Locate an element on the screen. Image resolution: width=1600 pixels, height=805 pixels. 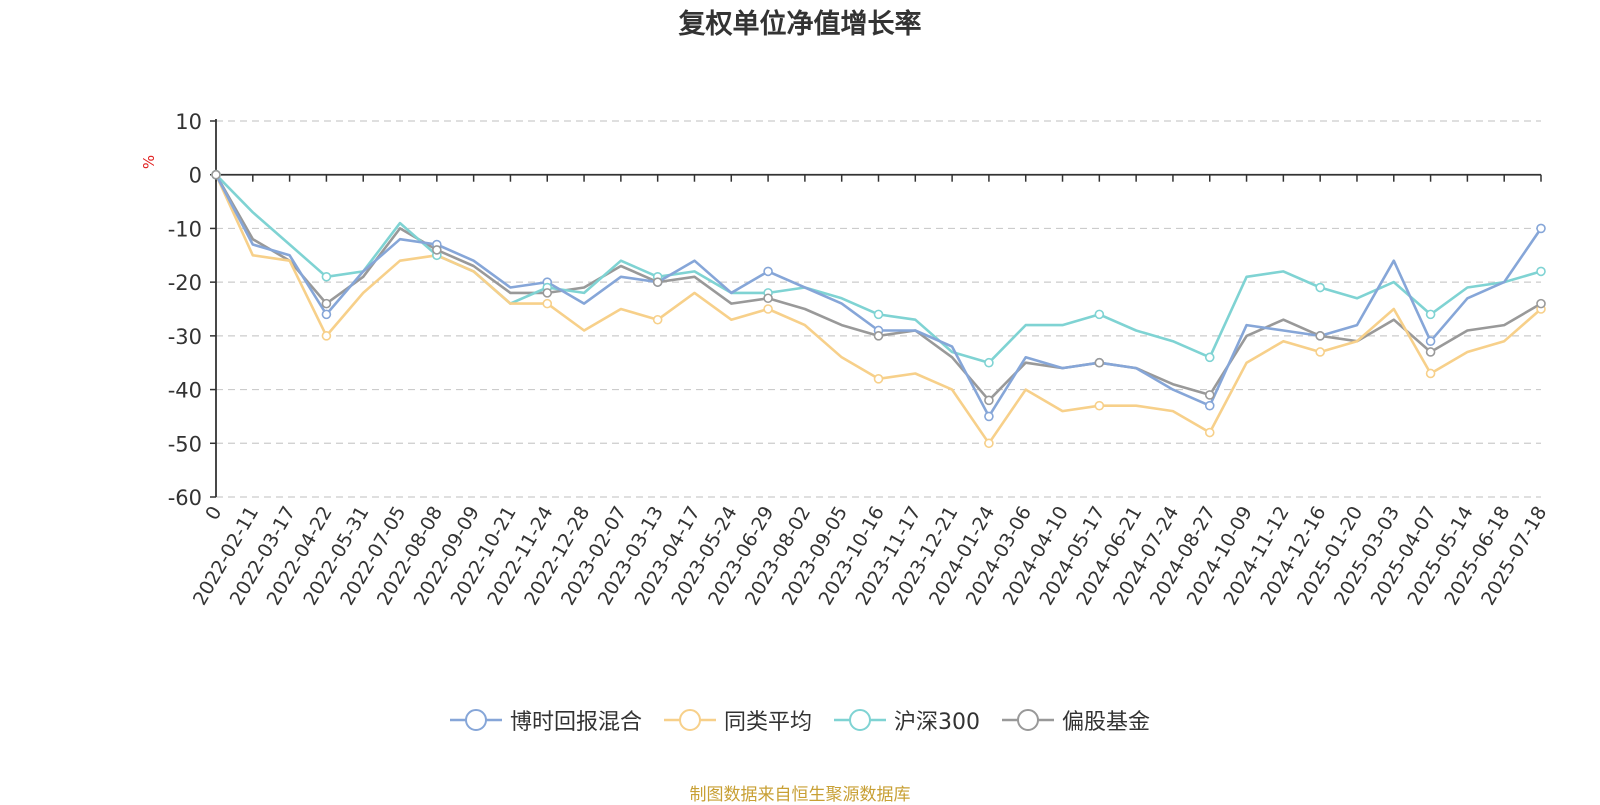
legend-item: 沪深300 is located at coordinates (907, 720).